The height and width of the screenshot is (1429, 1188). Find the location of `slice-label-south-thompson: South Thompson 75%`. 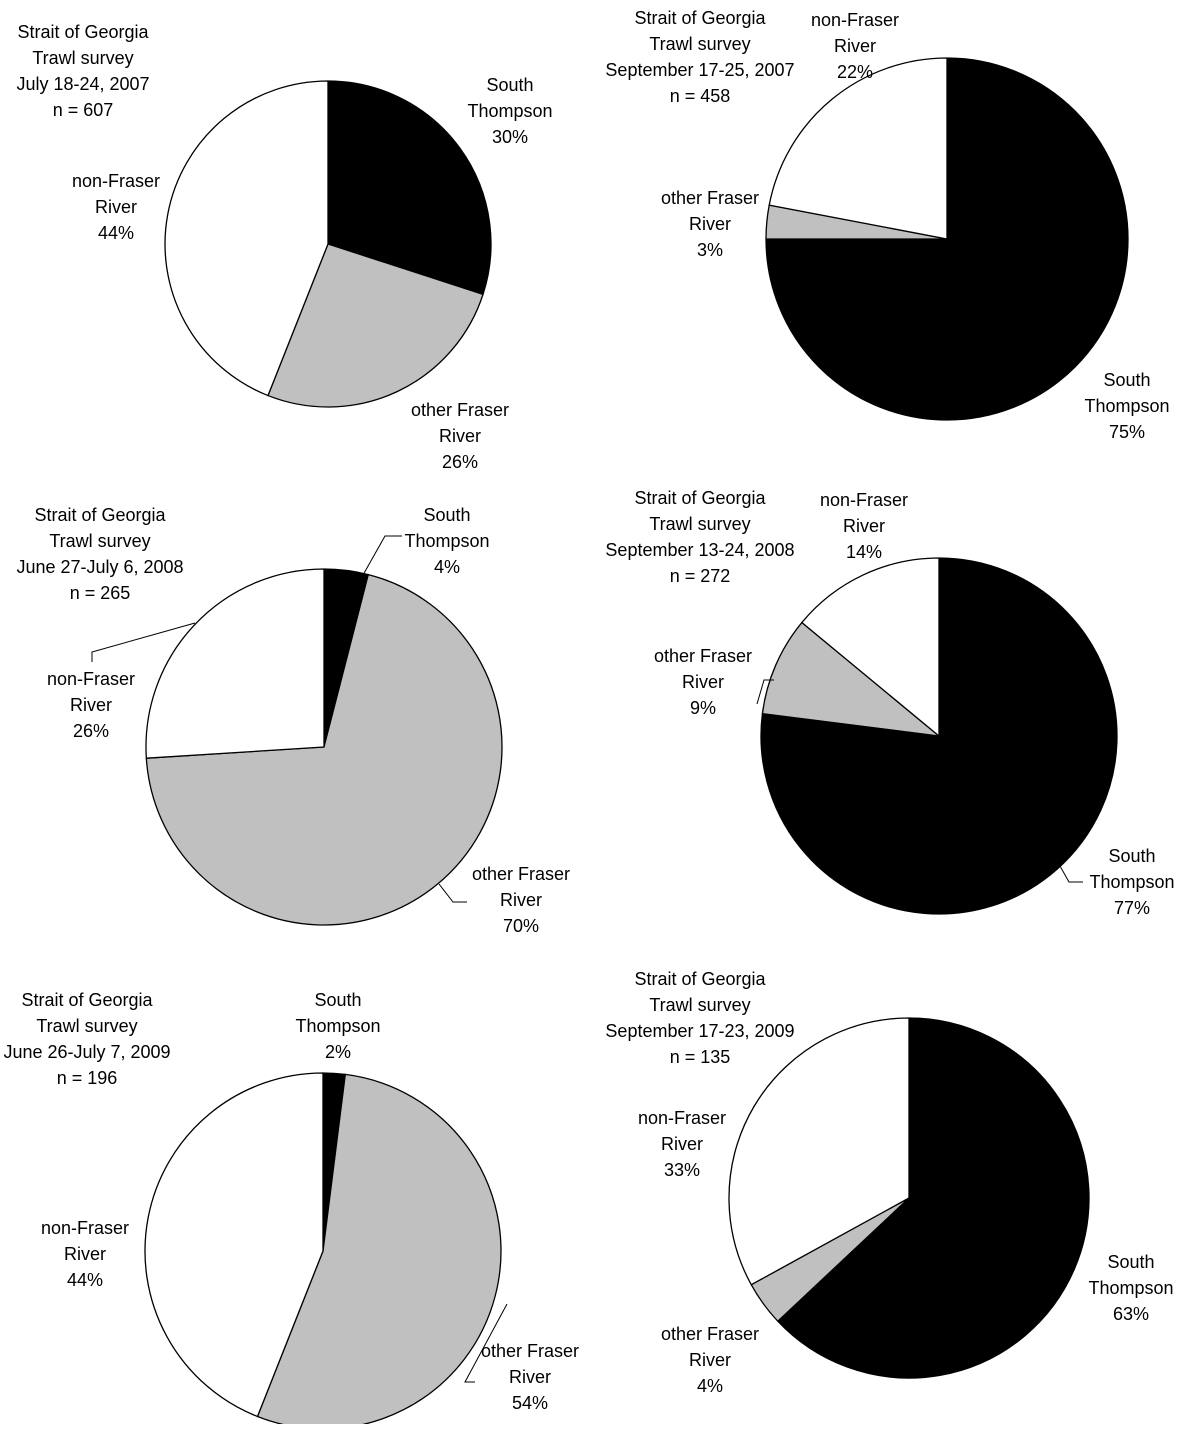

slice-label-south-thompson: South Thompson 75% is located at coordinates (1126, 406).